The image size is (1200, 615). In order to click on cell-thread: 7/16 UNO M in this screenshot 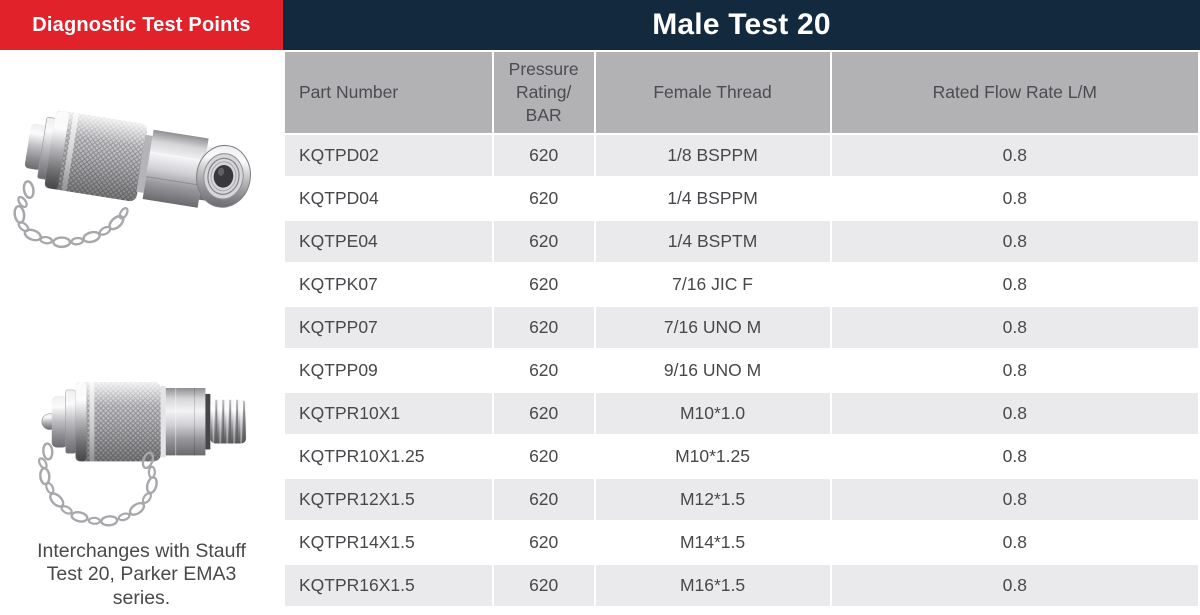, I will do `click(712, 327)`.